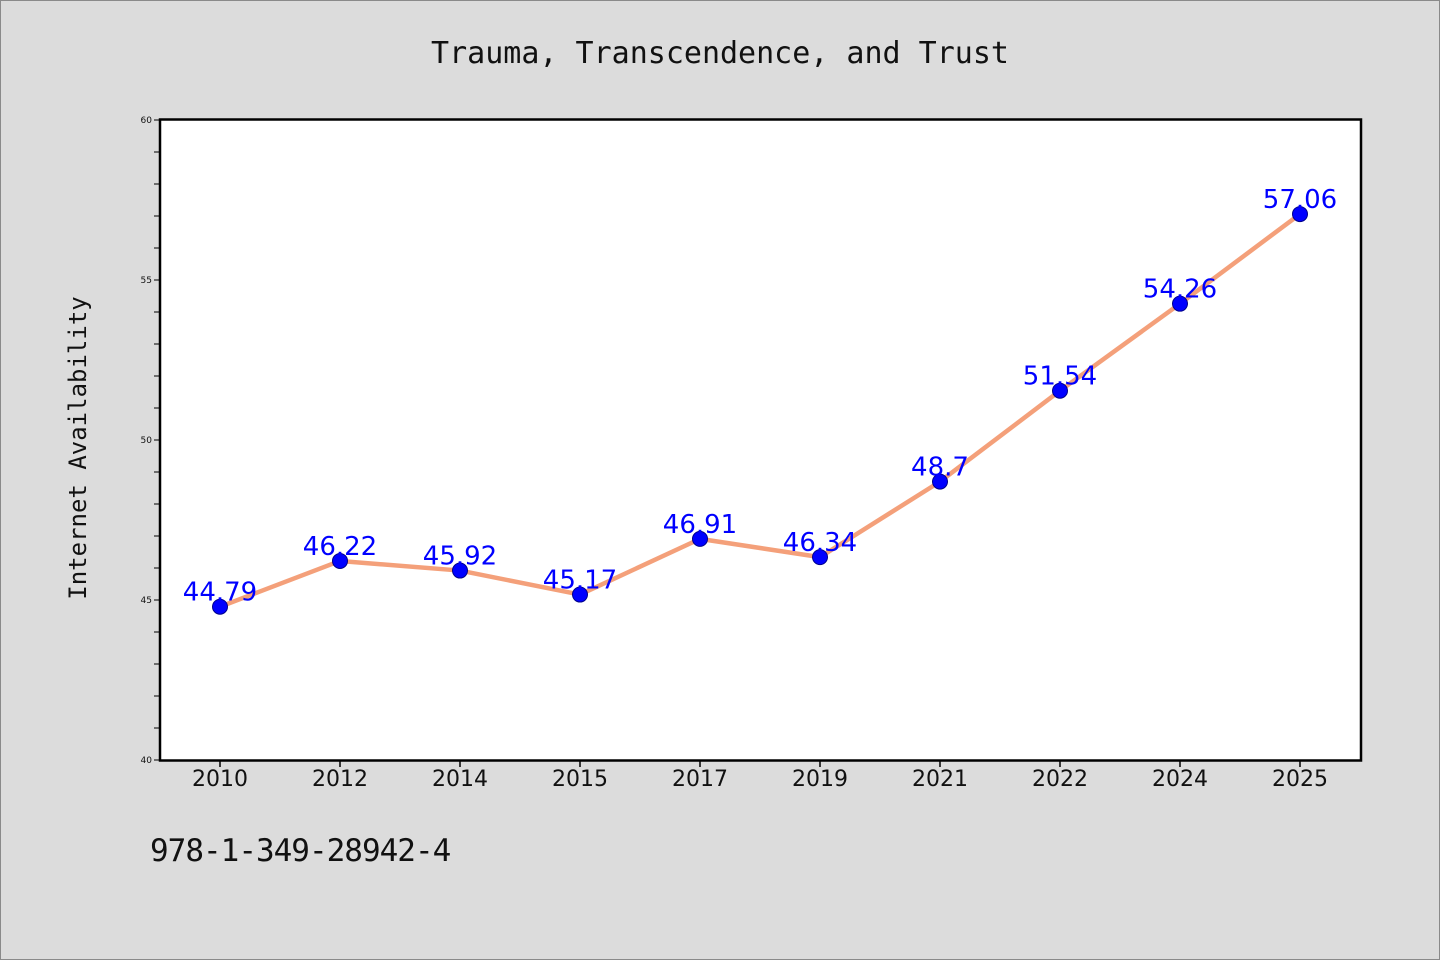 This screenshot has width=1440, height=960. I want to click on data-label: 51.54, so click(1060, 377).